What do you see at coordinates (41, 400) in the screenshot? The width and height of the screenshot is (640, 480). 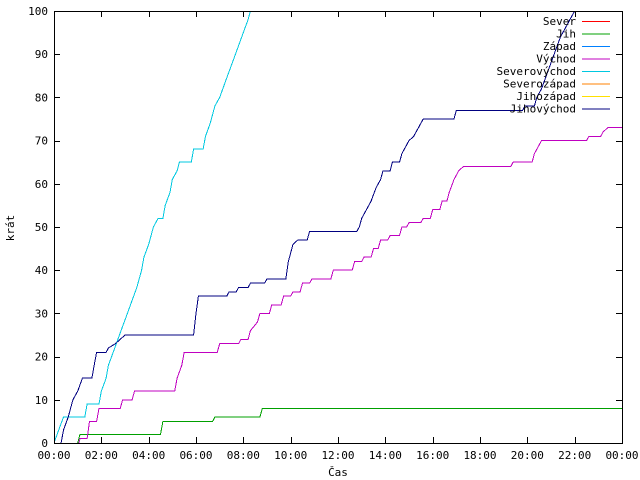 I see `y-tick-label: 10` at bounding box center [41, 400].